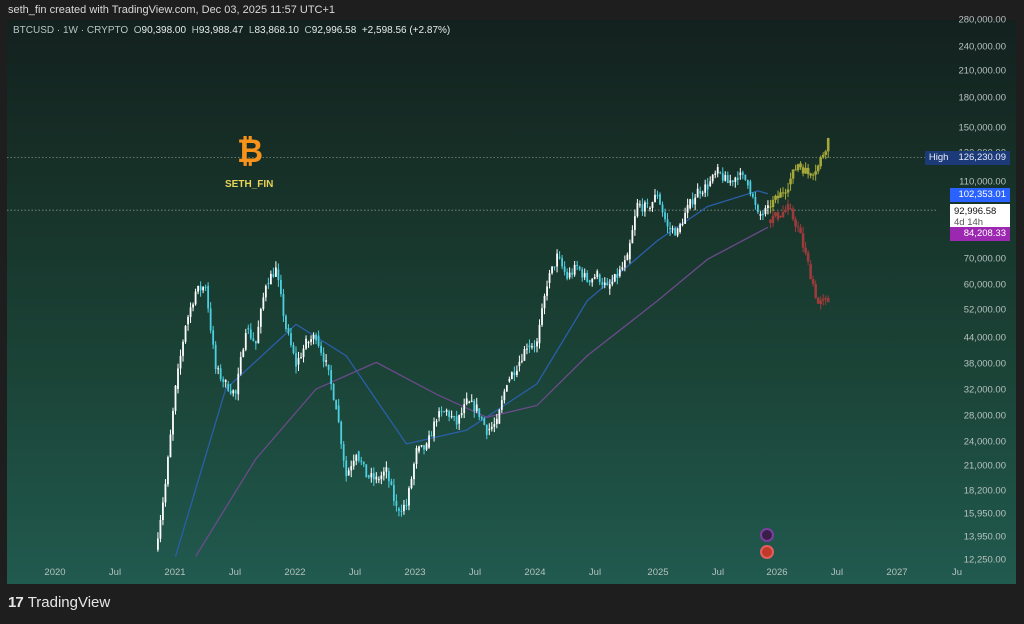 Image resolution: width=1024 pixels, height=624 pixels. Describe the element at coordinates (767, 552) in the screenshot. I see `us-flag-event-icon` at that location.